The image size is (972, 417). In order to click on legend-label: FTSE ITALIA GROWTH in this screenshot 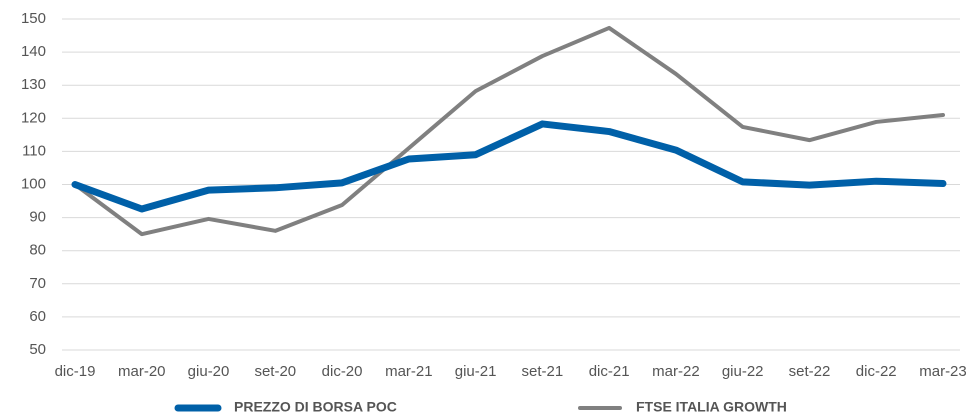, I will do `click(711, 407)`.